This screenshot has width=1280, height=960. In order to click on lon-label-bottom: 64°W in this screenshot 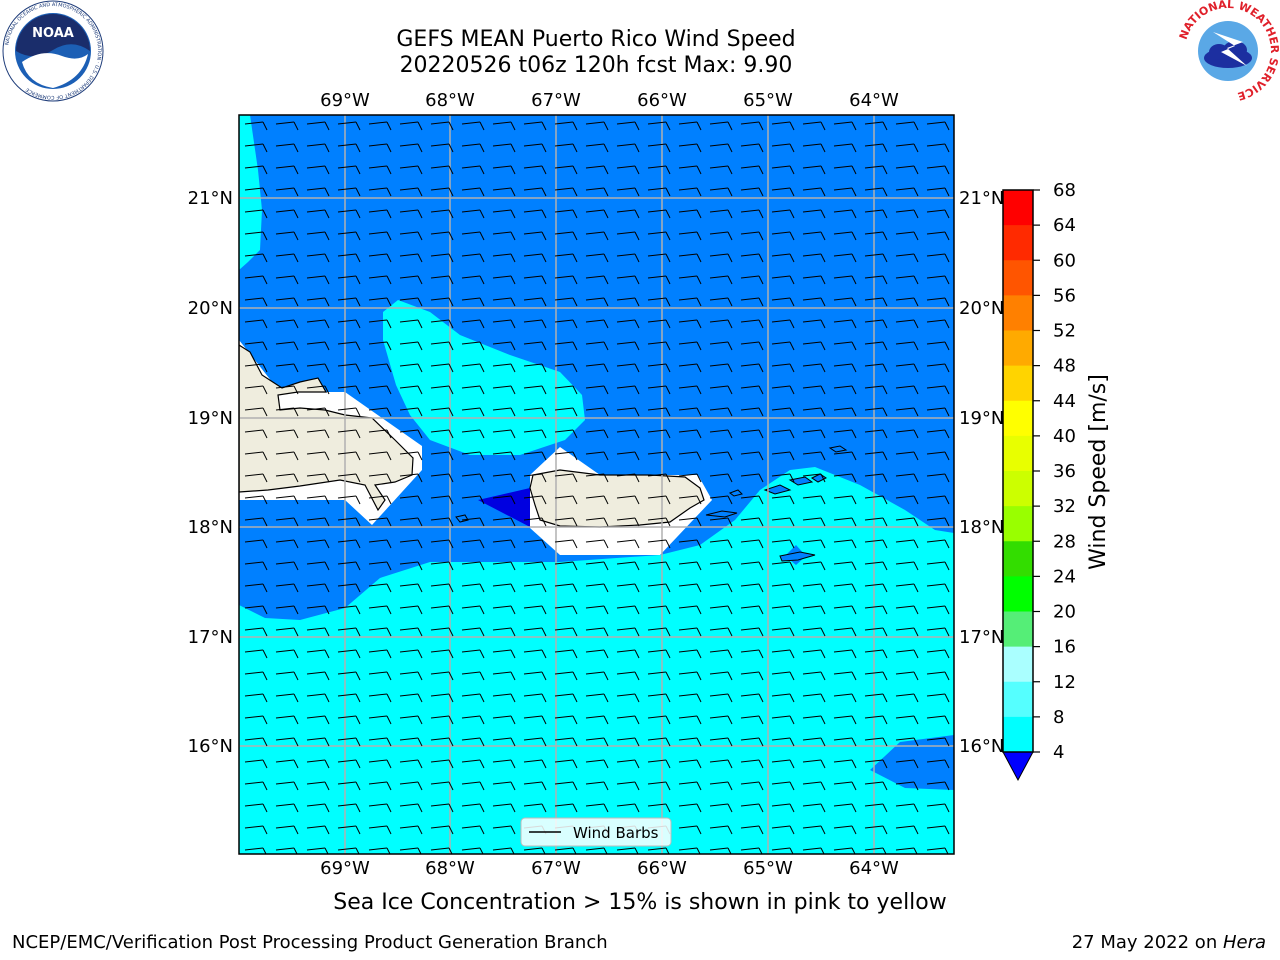, I will do `click(874, 868)`.